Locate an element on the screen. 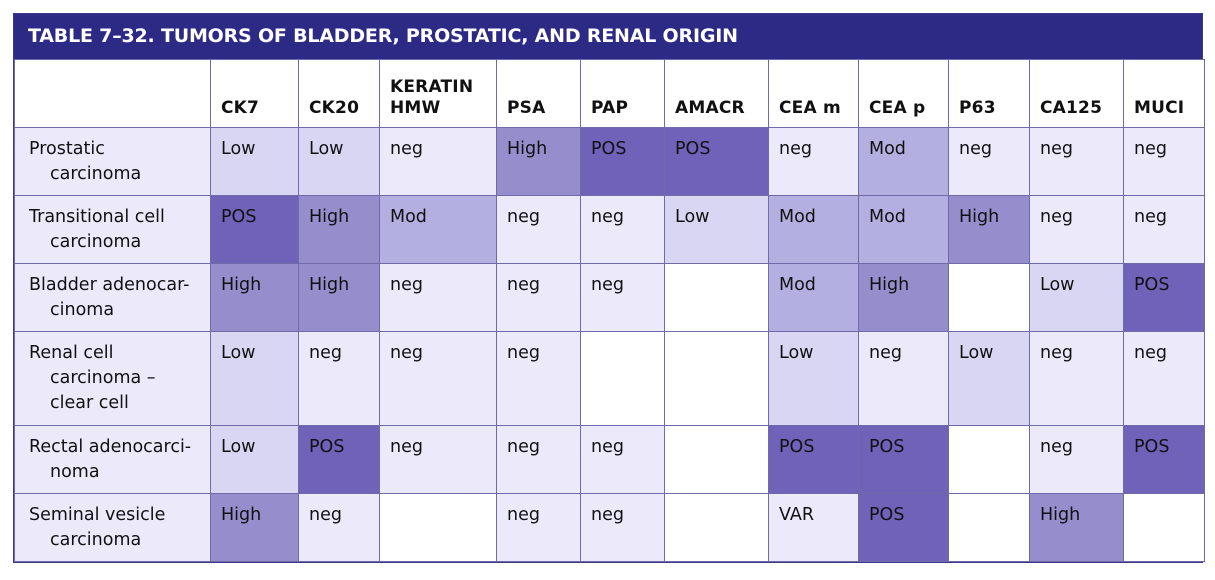  row-header: Renal cell carcinoma – clear cell is located at coordinates (112, 378).